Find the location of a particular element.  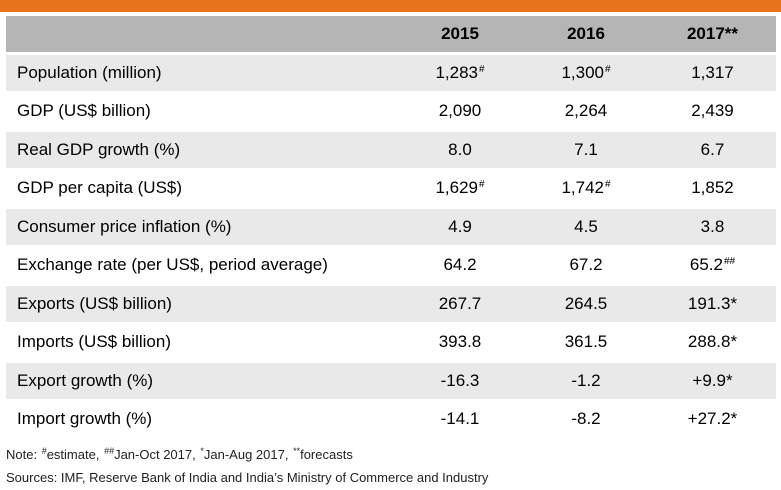

cell-value: -8.2 is located at coordinates (586, 418).